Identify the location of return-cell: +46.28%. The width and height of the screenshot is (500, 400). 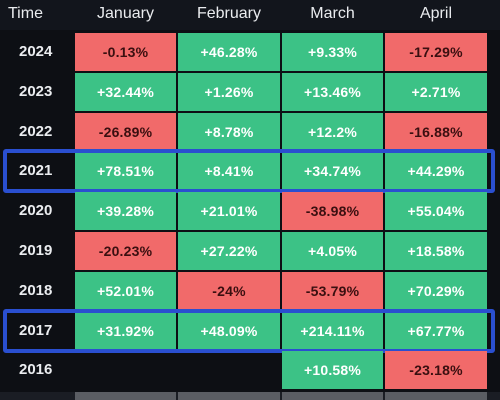
(229, 52).